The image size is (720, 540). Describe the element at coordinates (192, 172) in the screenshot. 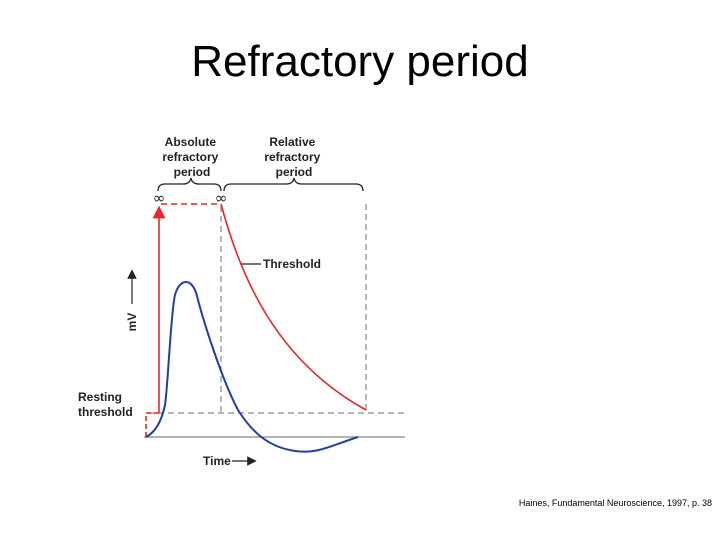

I see `absolute-period-line-3: period` at that location.